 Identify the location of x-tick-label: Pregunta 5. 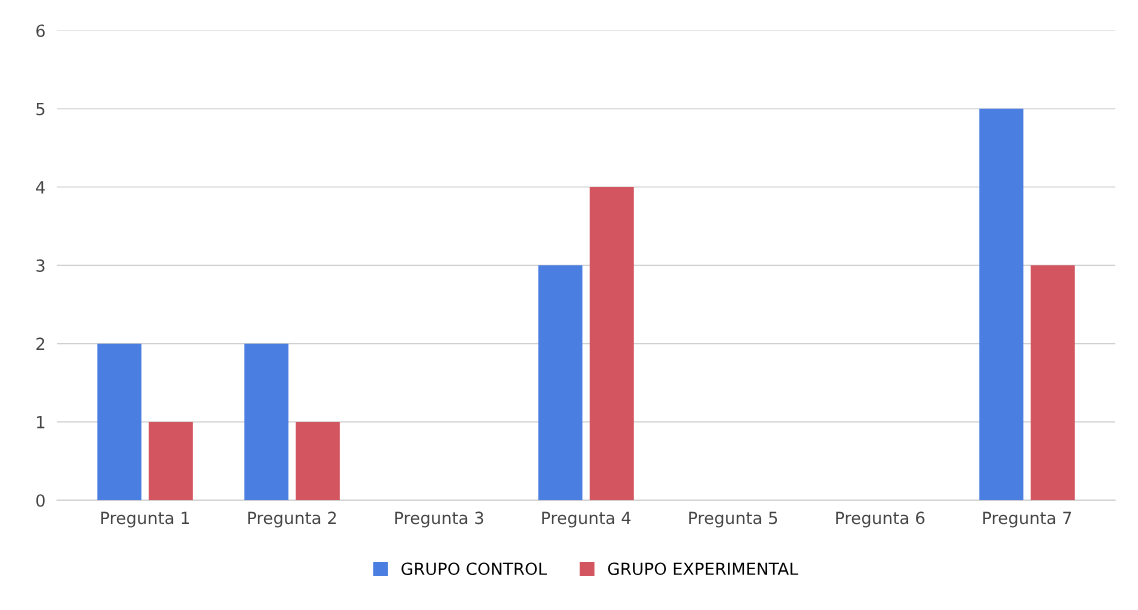
(733, 519).